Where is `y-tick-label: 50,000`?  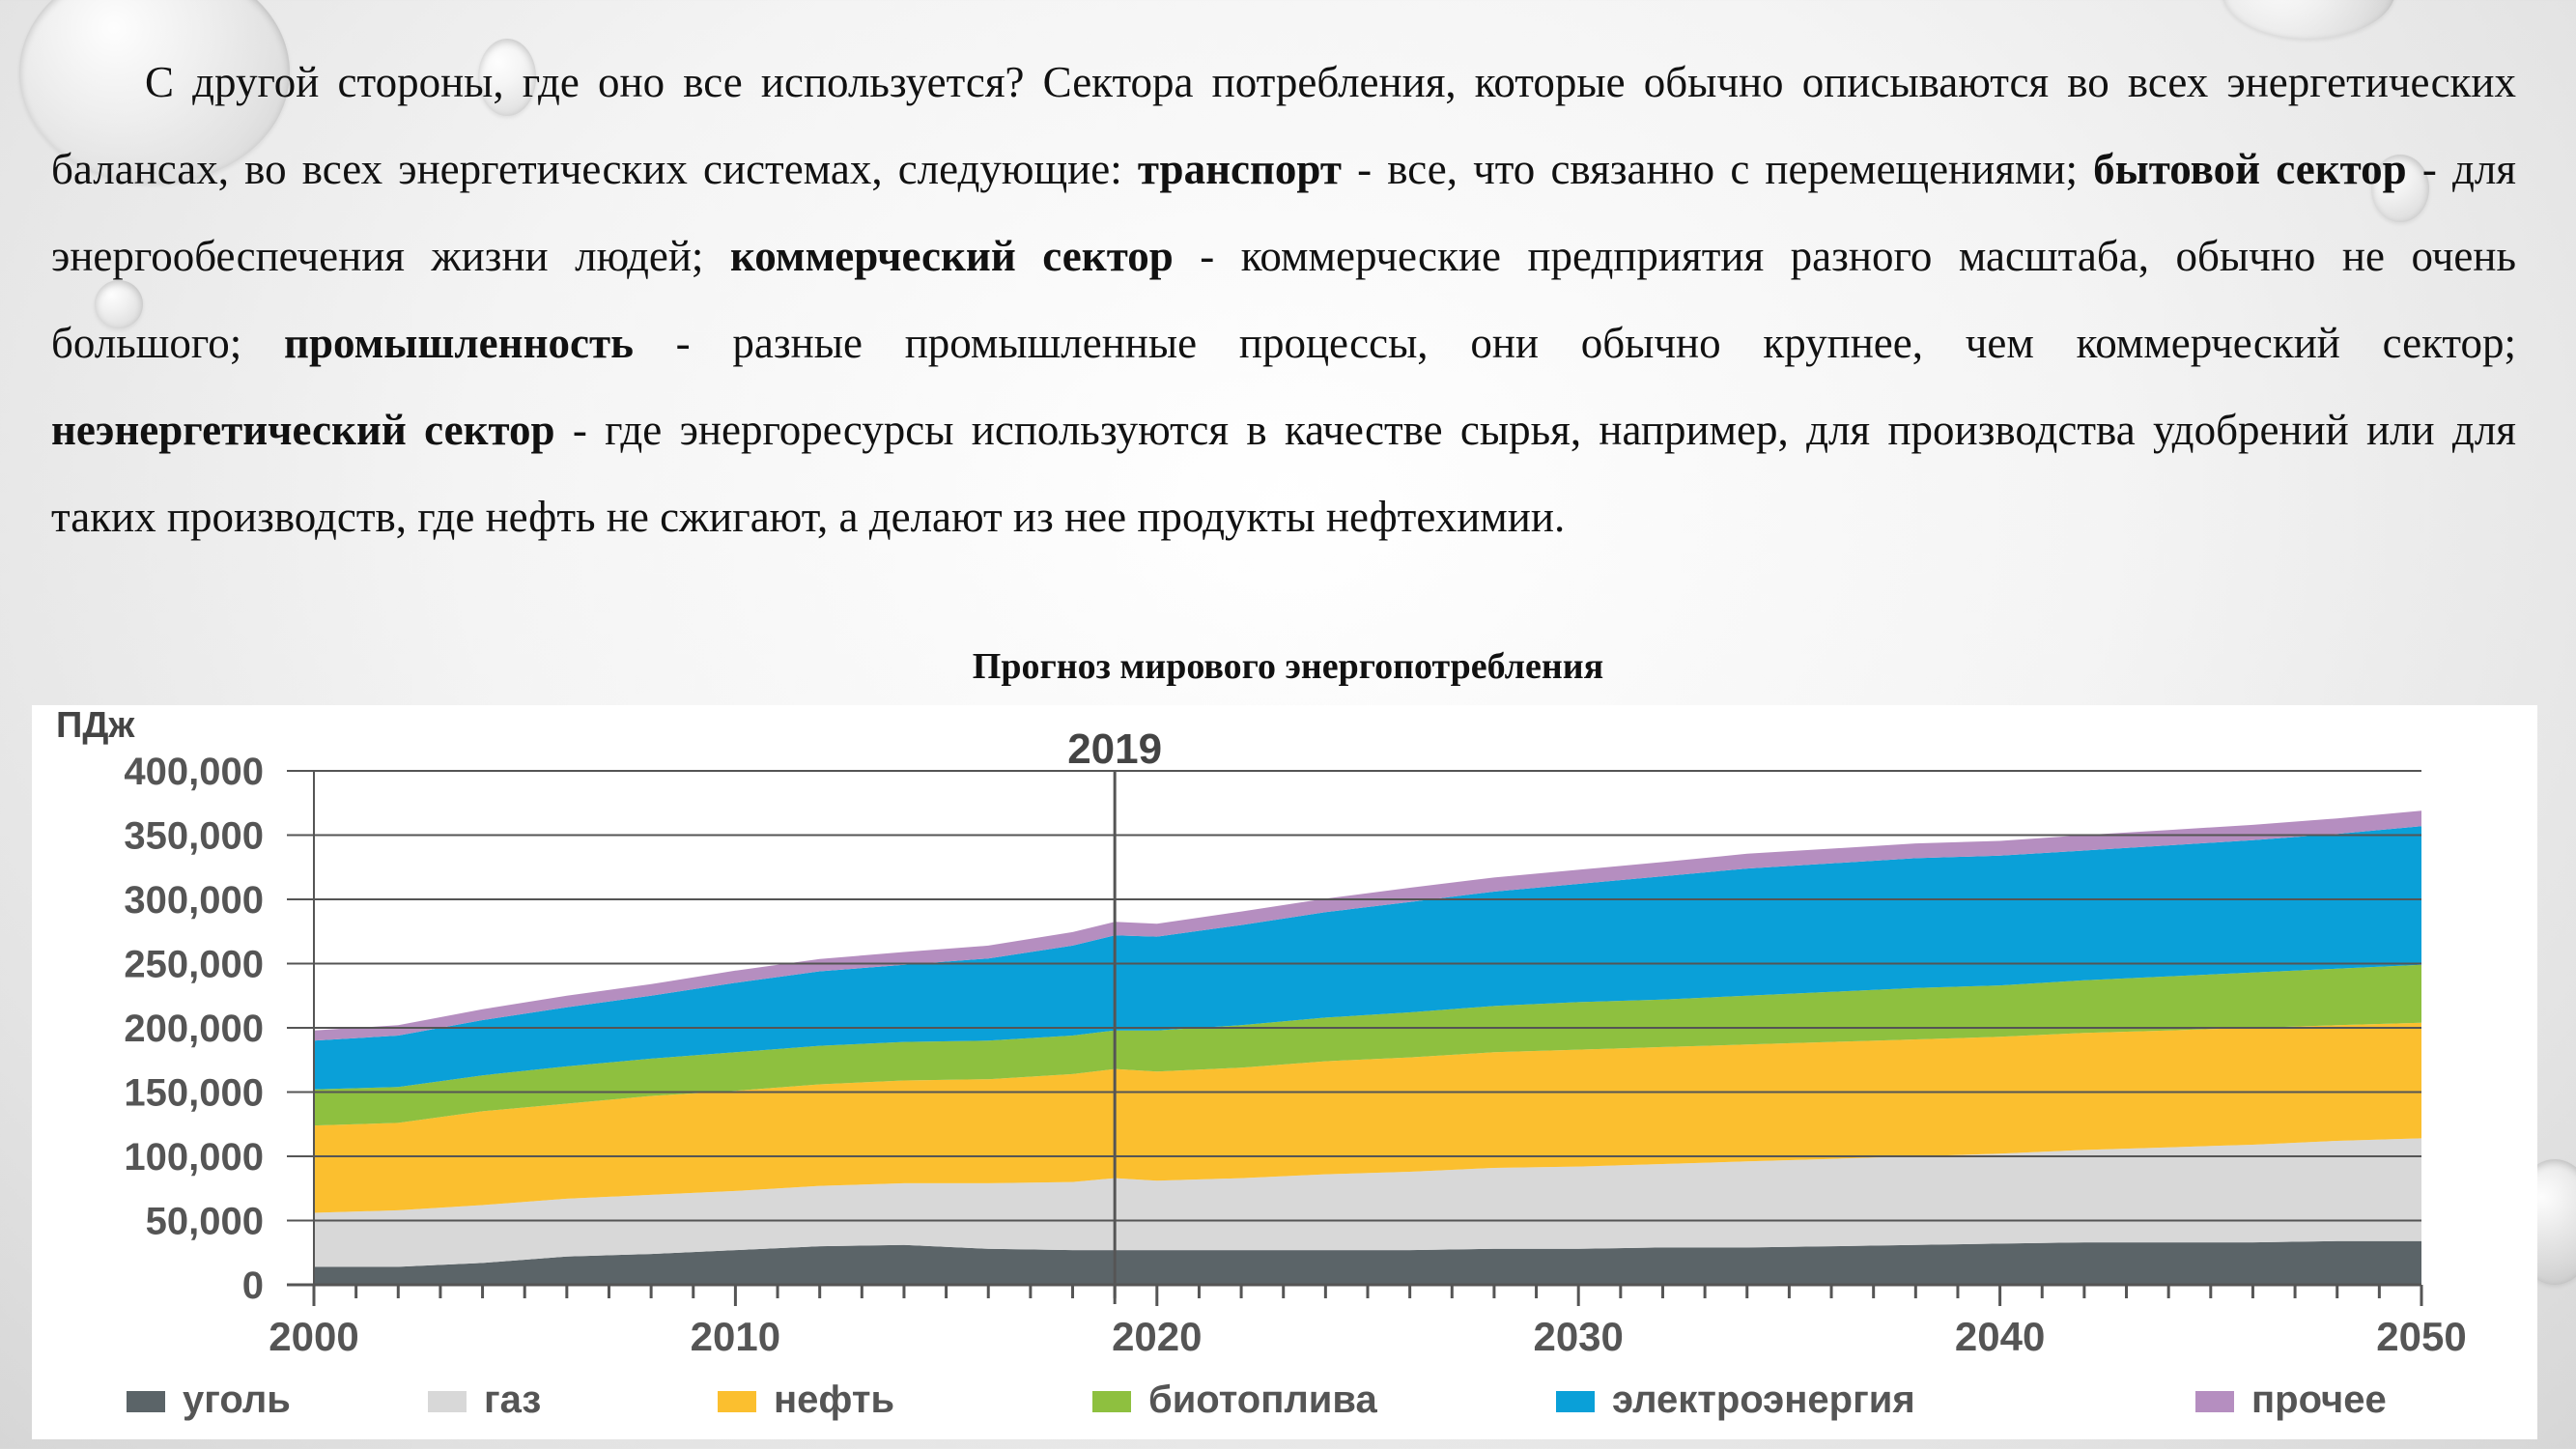
y-tick-label: 50,000 is located at coordinates (205, 1222).